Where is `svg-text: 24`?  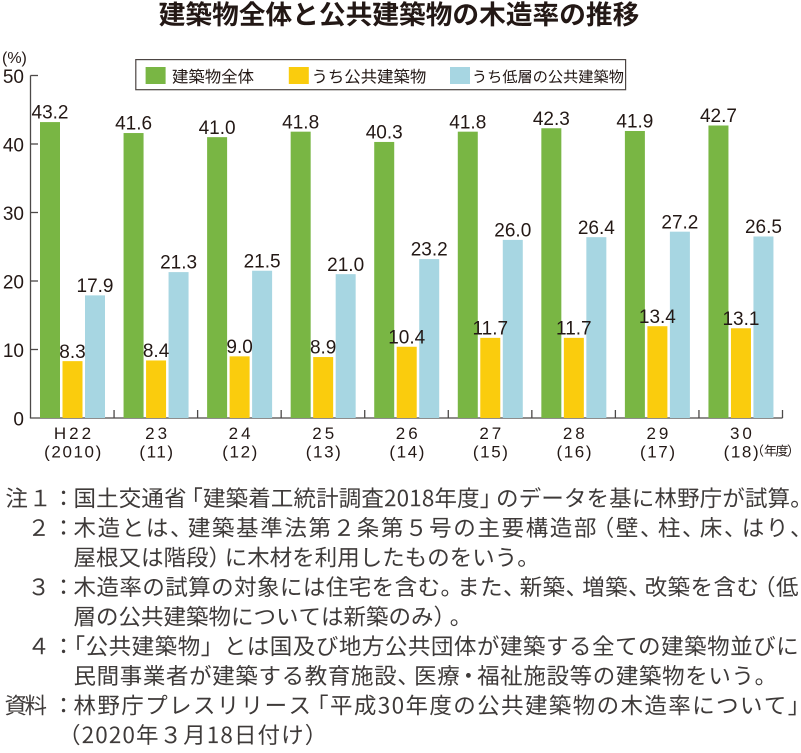 svg-text: 24 is located at coordinates (241, 433).